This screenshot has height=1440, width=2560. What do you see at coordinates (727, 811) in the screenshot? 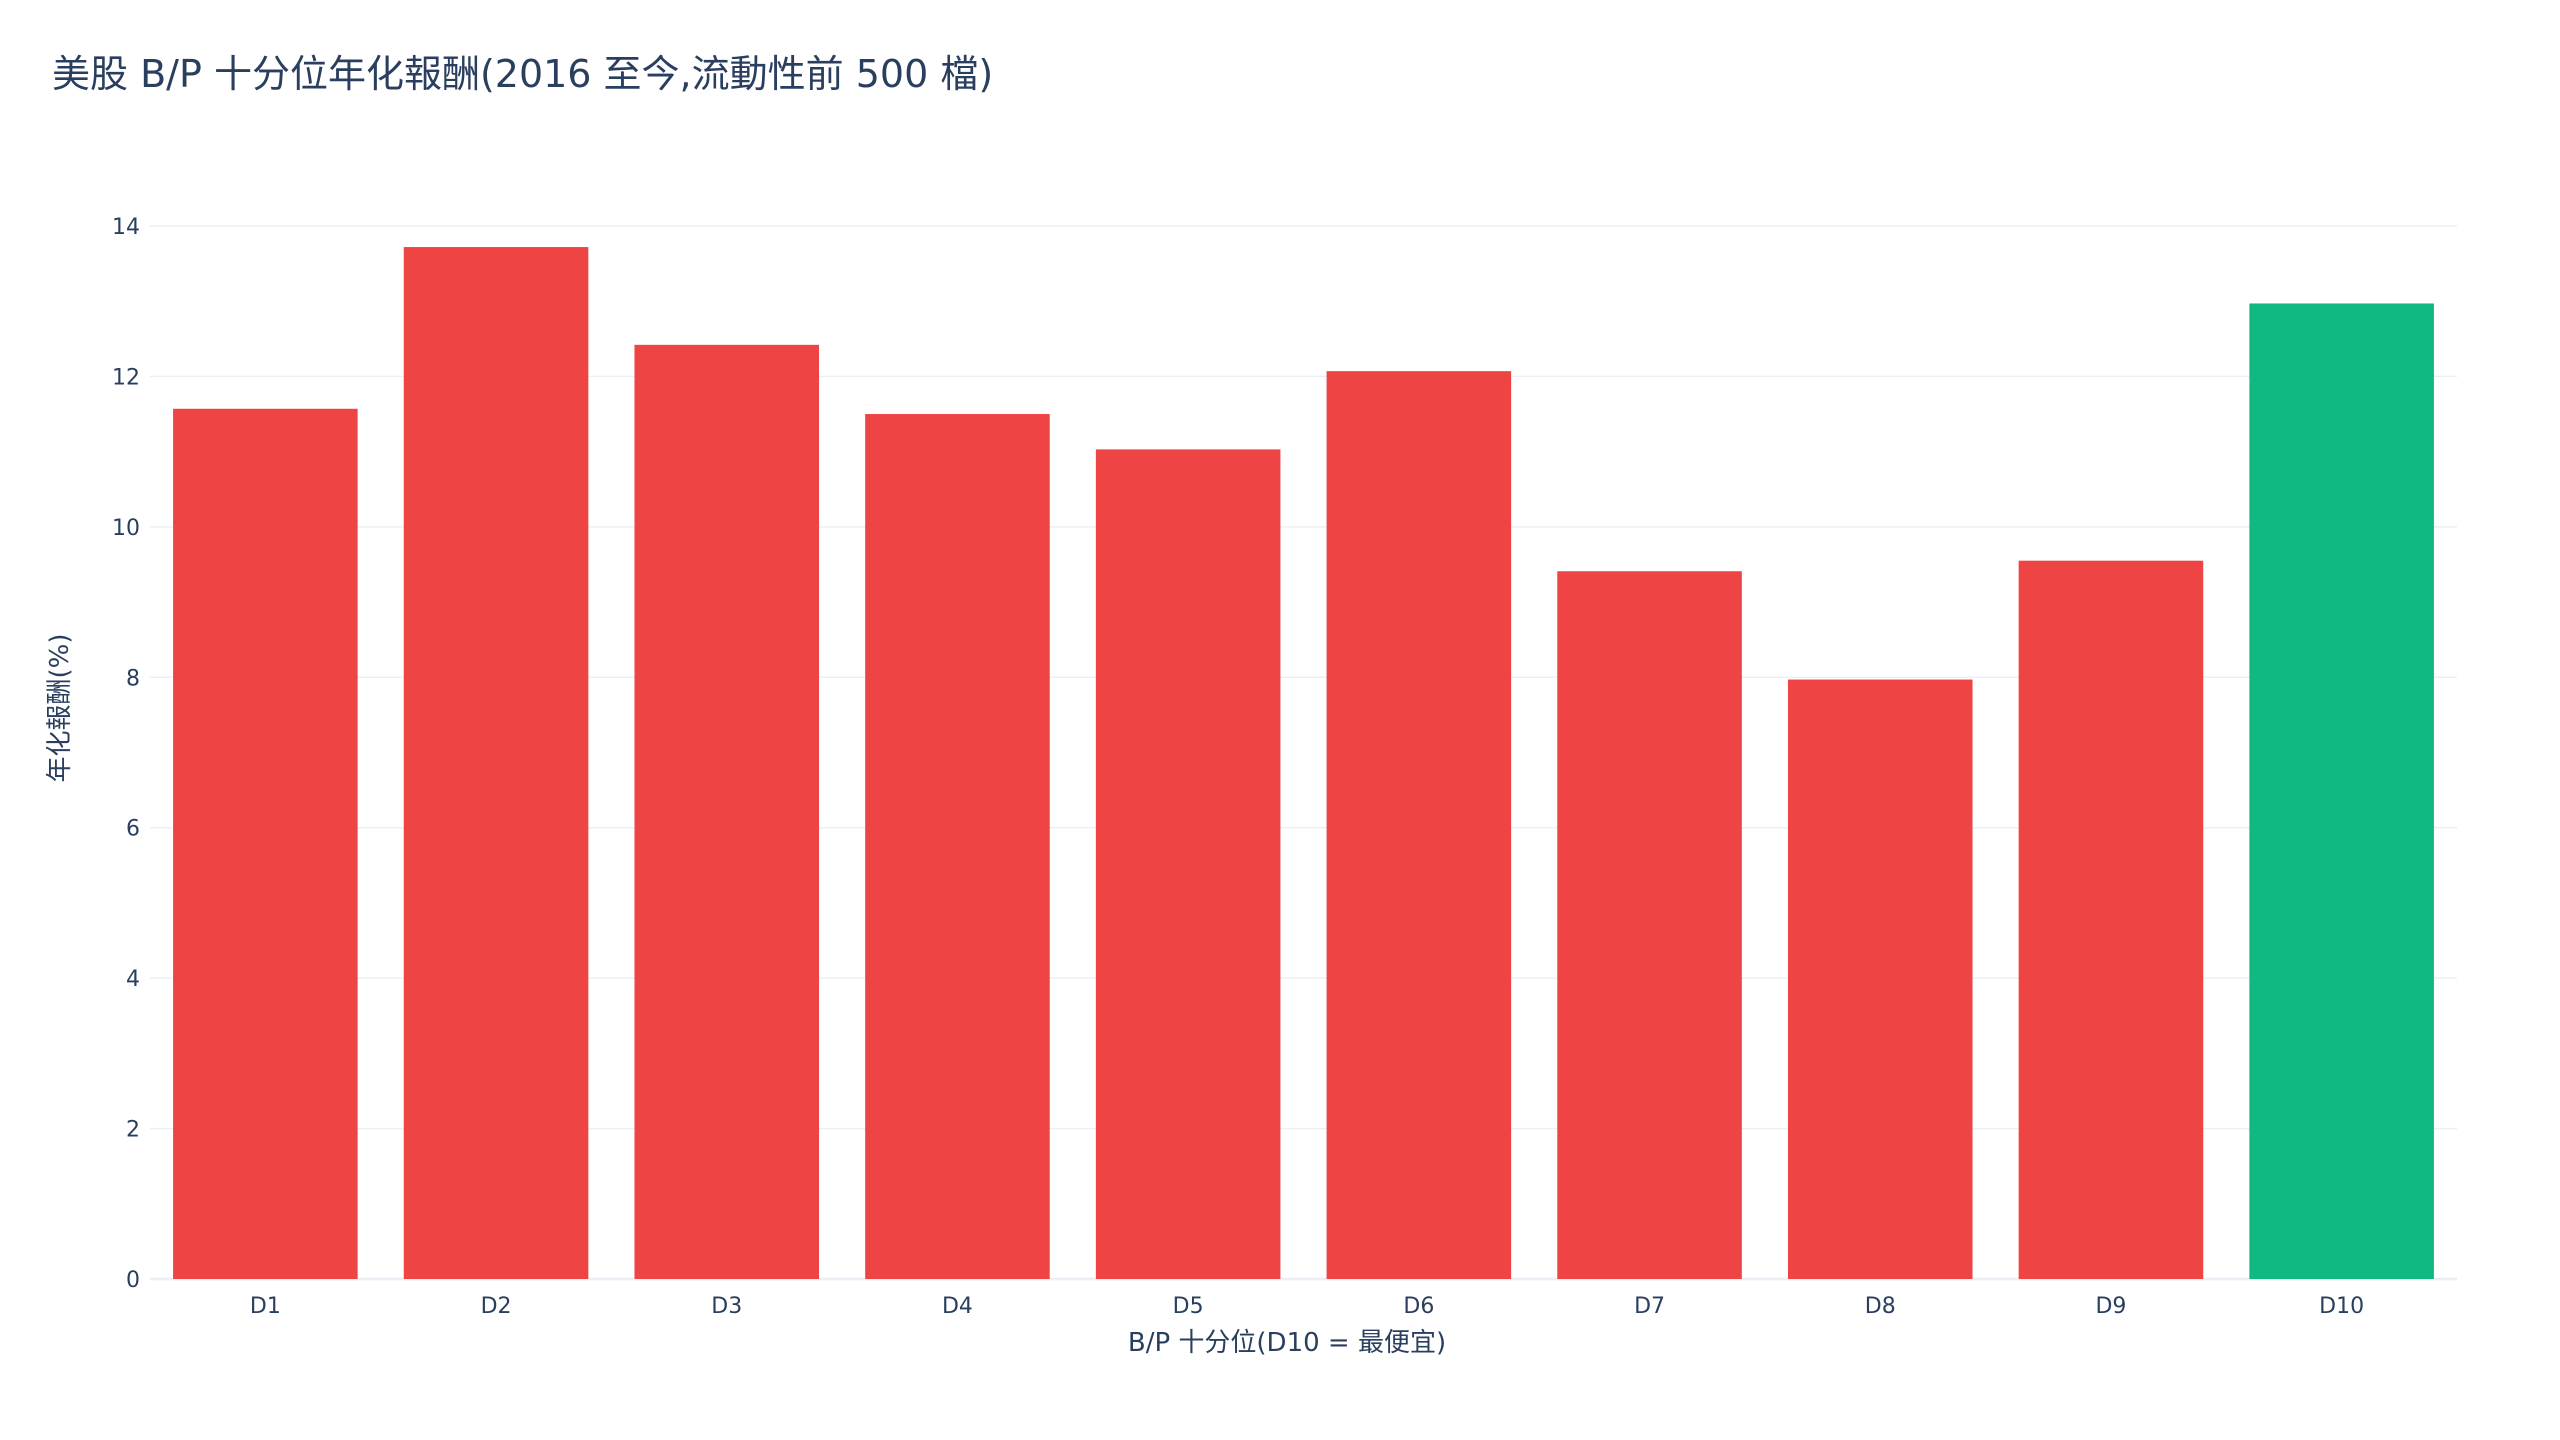
I see `bar-d3` at bounding box center [727, 811].